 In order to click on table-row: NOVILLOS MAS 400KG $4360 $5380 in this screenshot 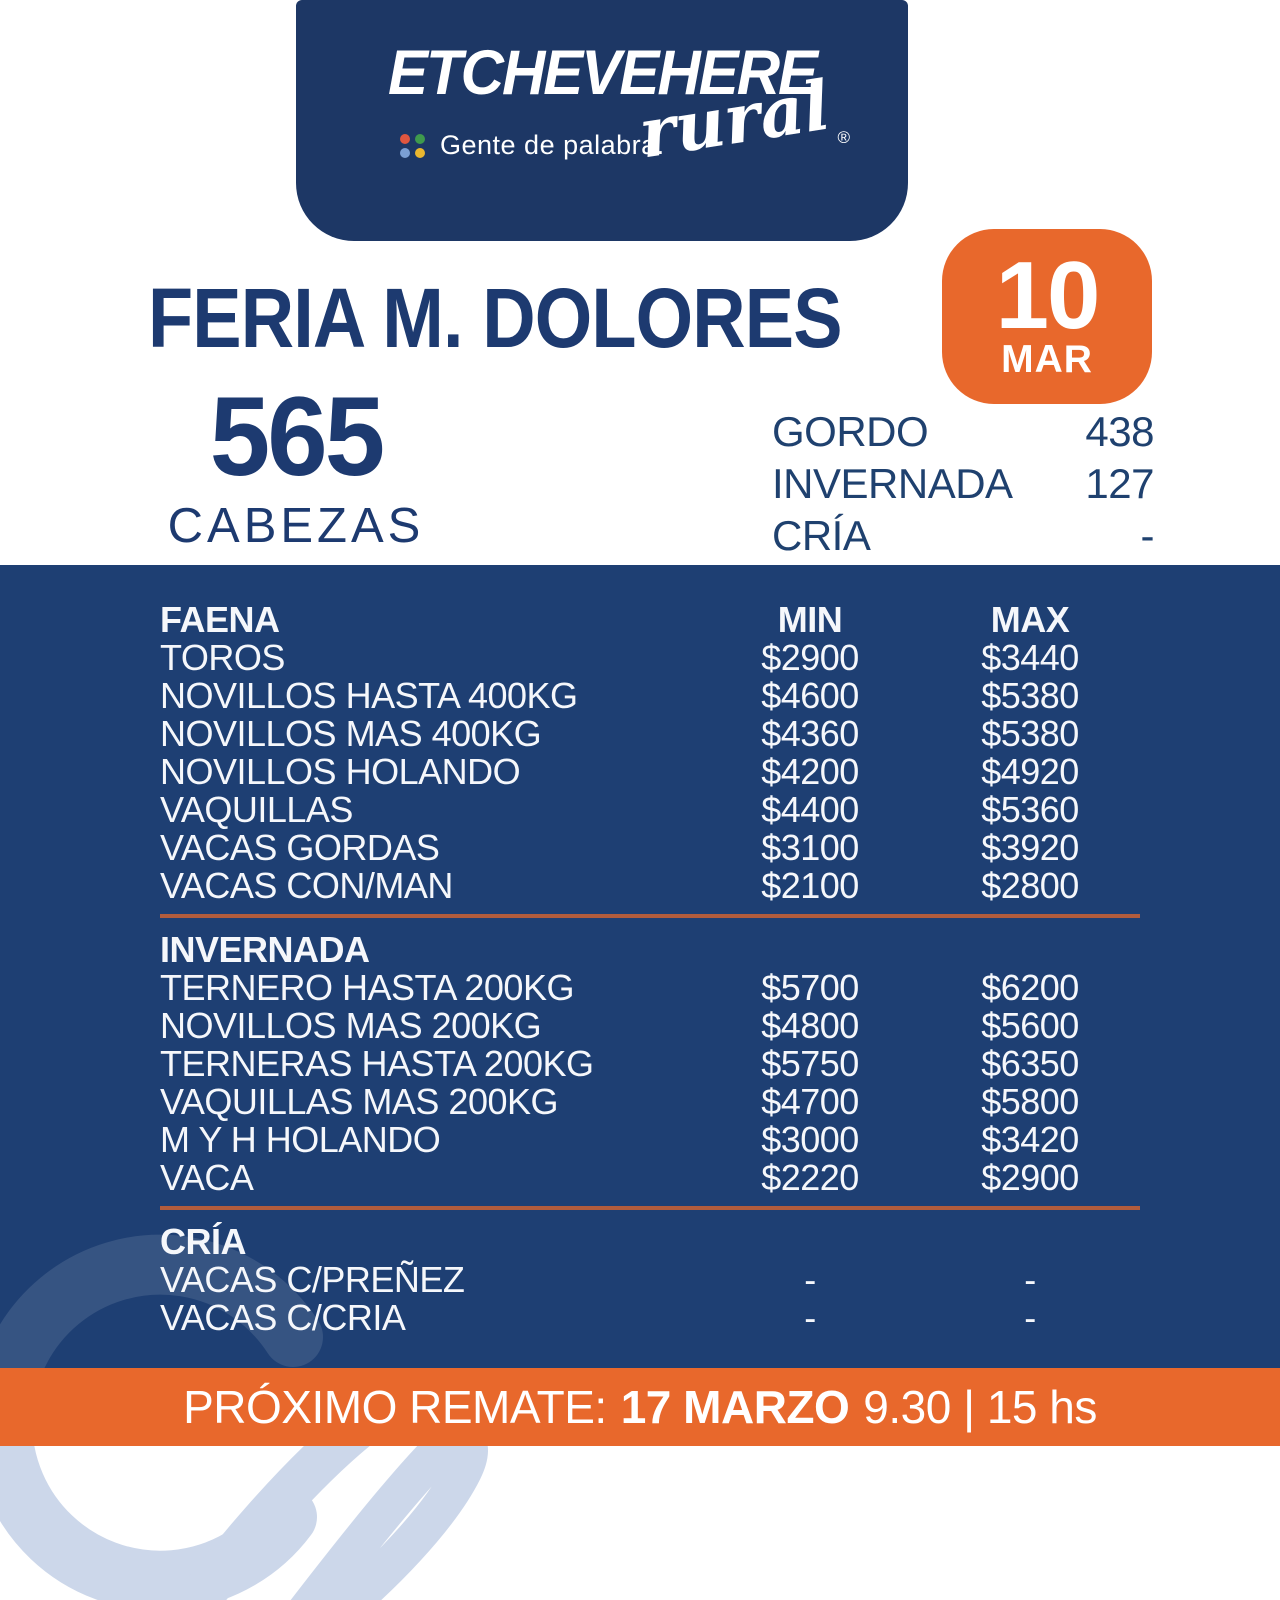, I will do `click(650, 733)`.